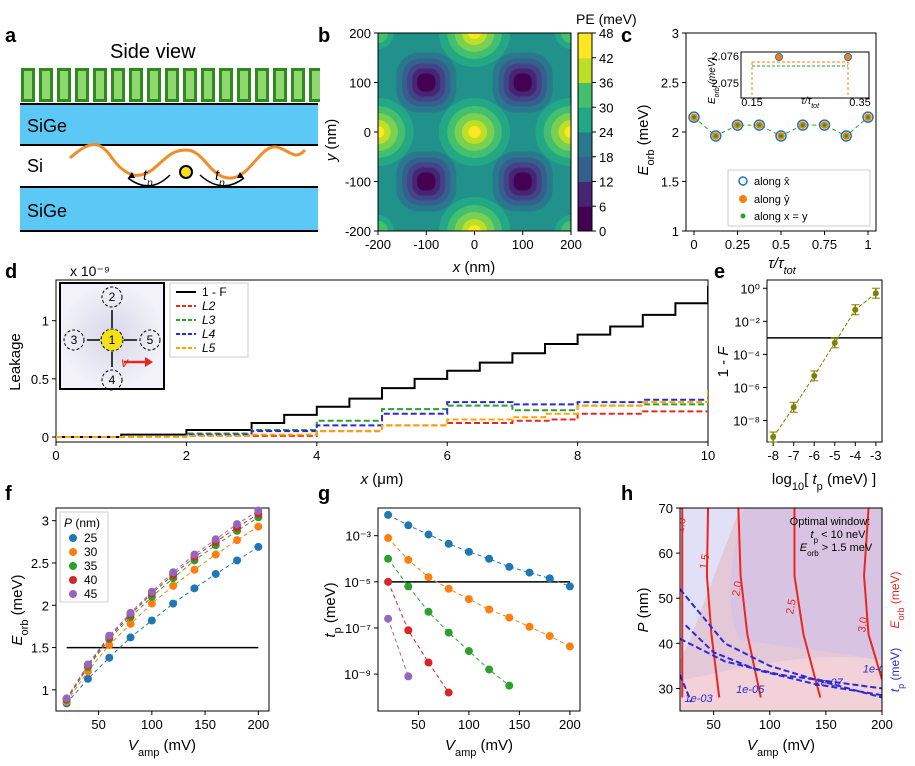  What do you see at coordinates (474, 267) in the screenshot?
I see `b-xlabel: x (nm)` at bounding box center [474, 267].